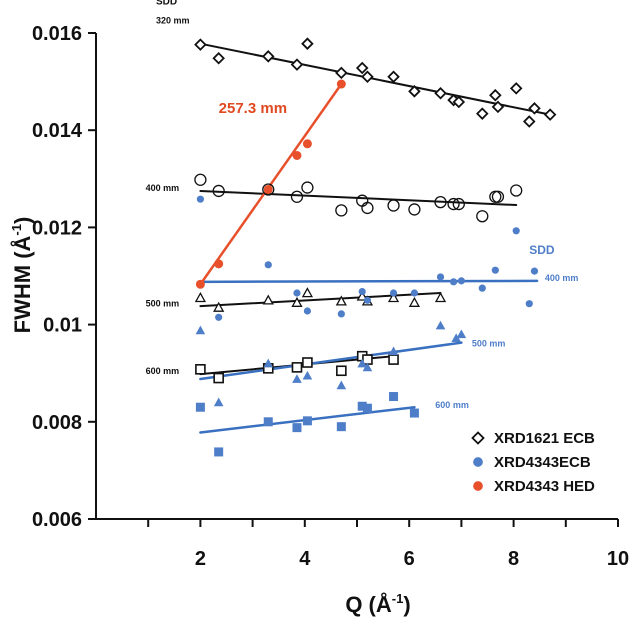 The height and width of the screenshot is (629, 640). I want to click on x-tick-label: 10, so click(618, 559).